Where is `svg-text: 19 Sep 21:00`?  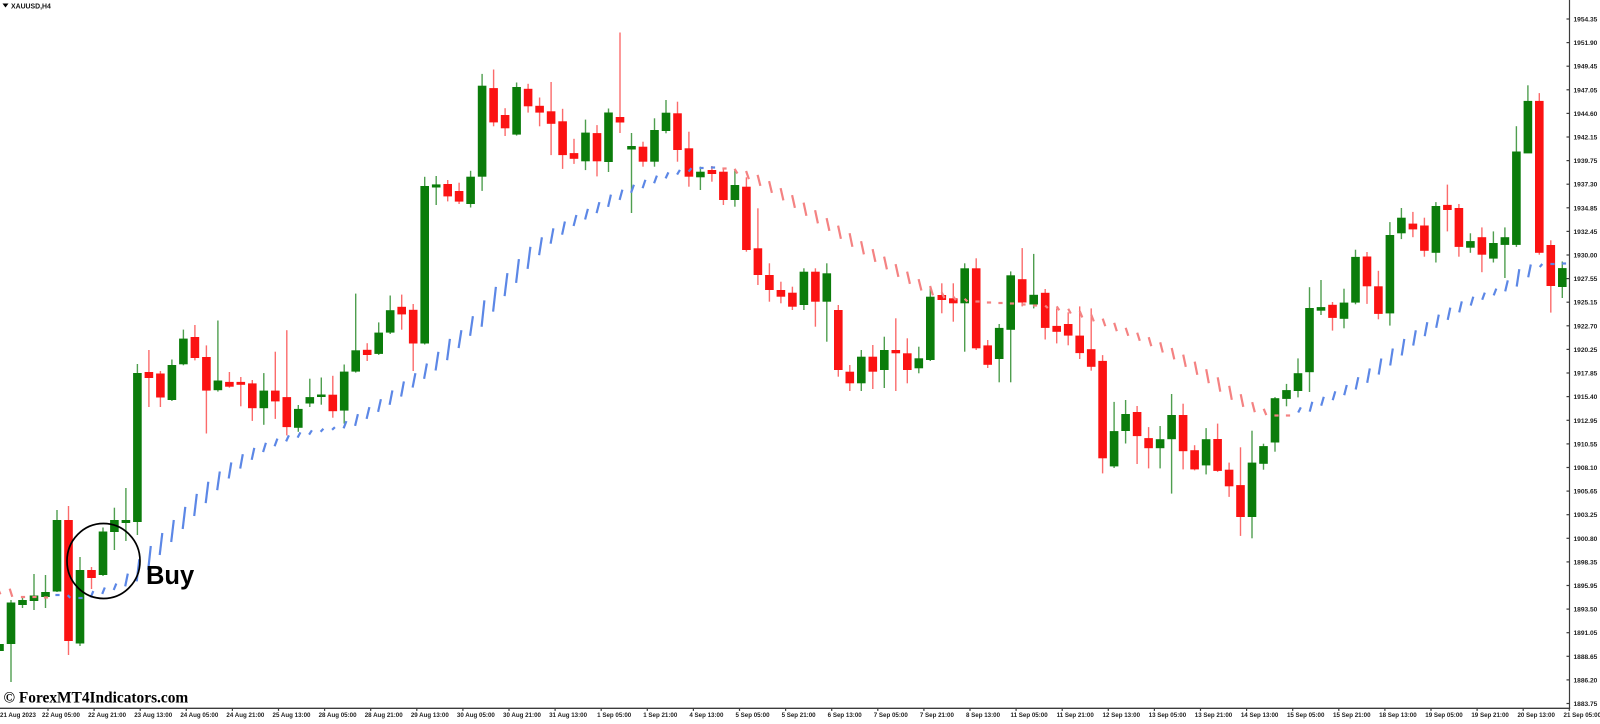
svg-text: 19 Sep 21:00 is located at coordinates (1490, 715).